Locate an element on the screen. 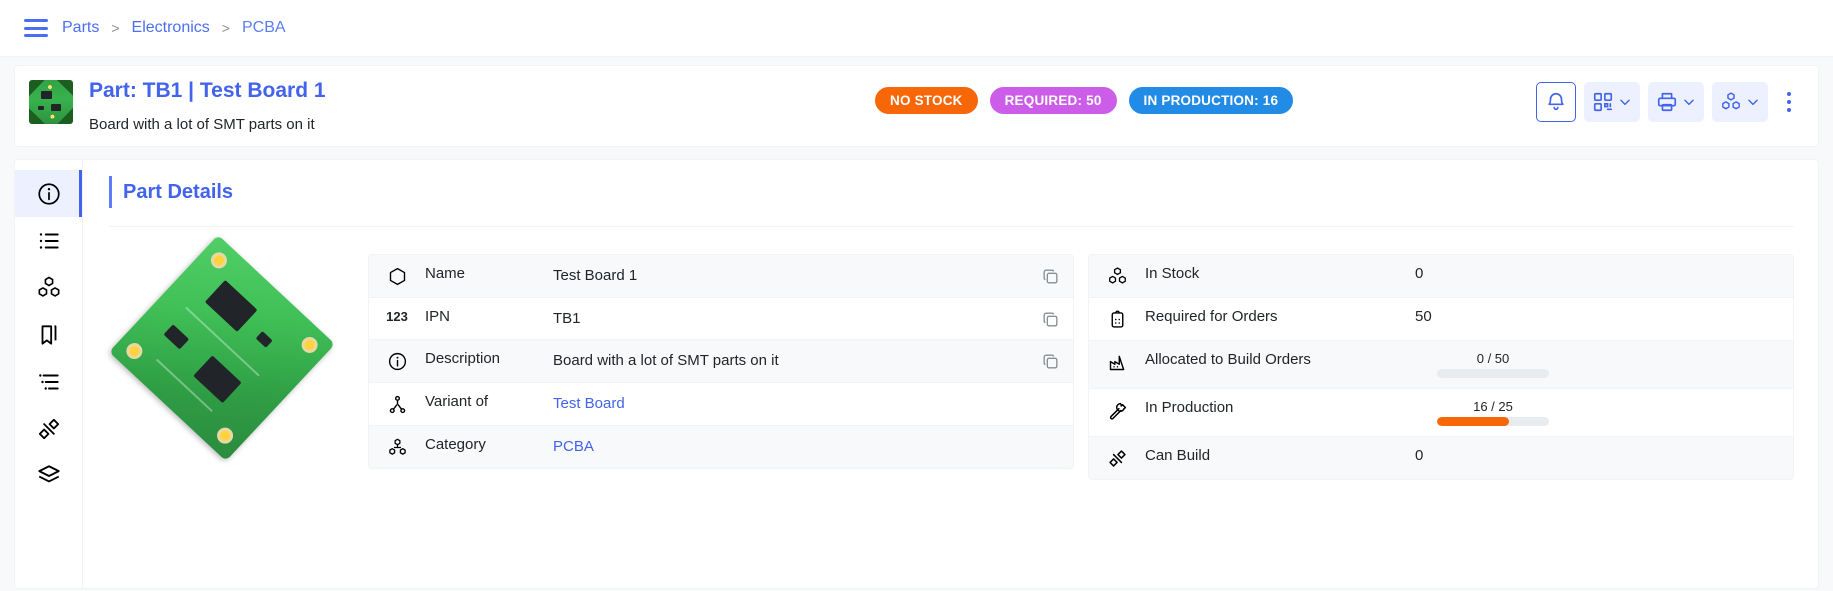 Image resolution: width=1833 pixels, height=591 pixels. wrench-icon is located at coordinates (1117, 410).